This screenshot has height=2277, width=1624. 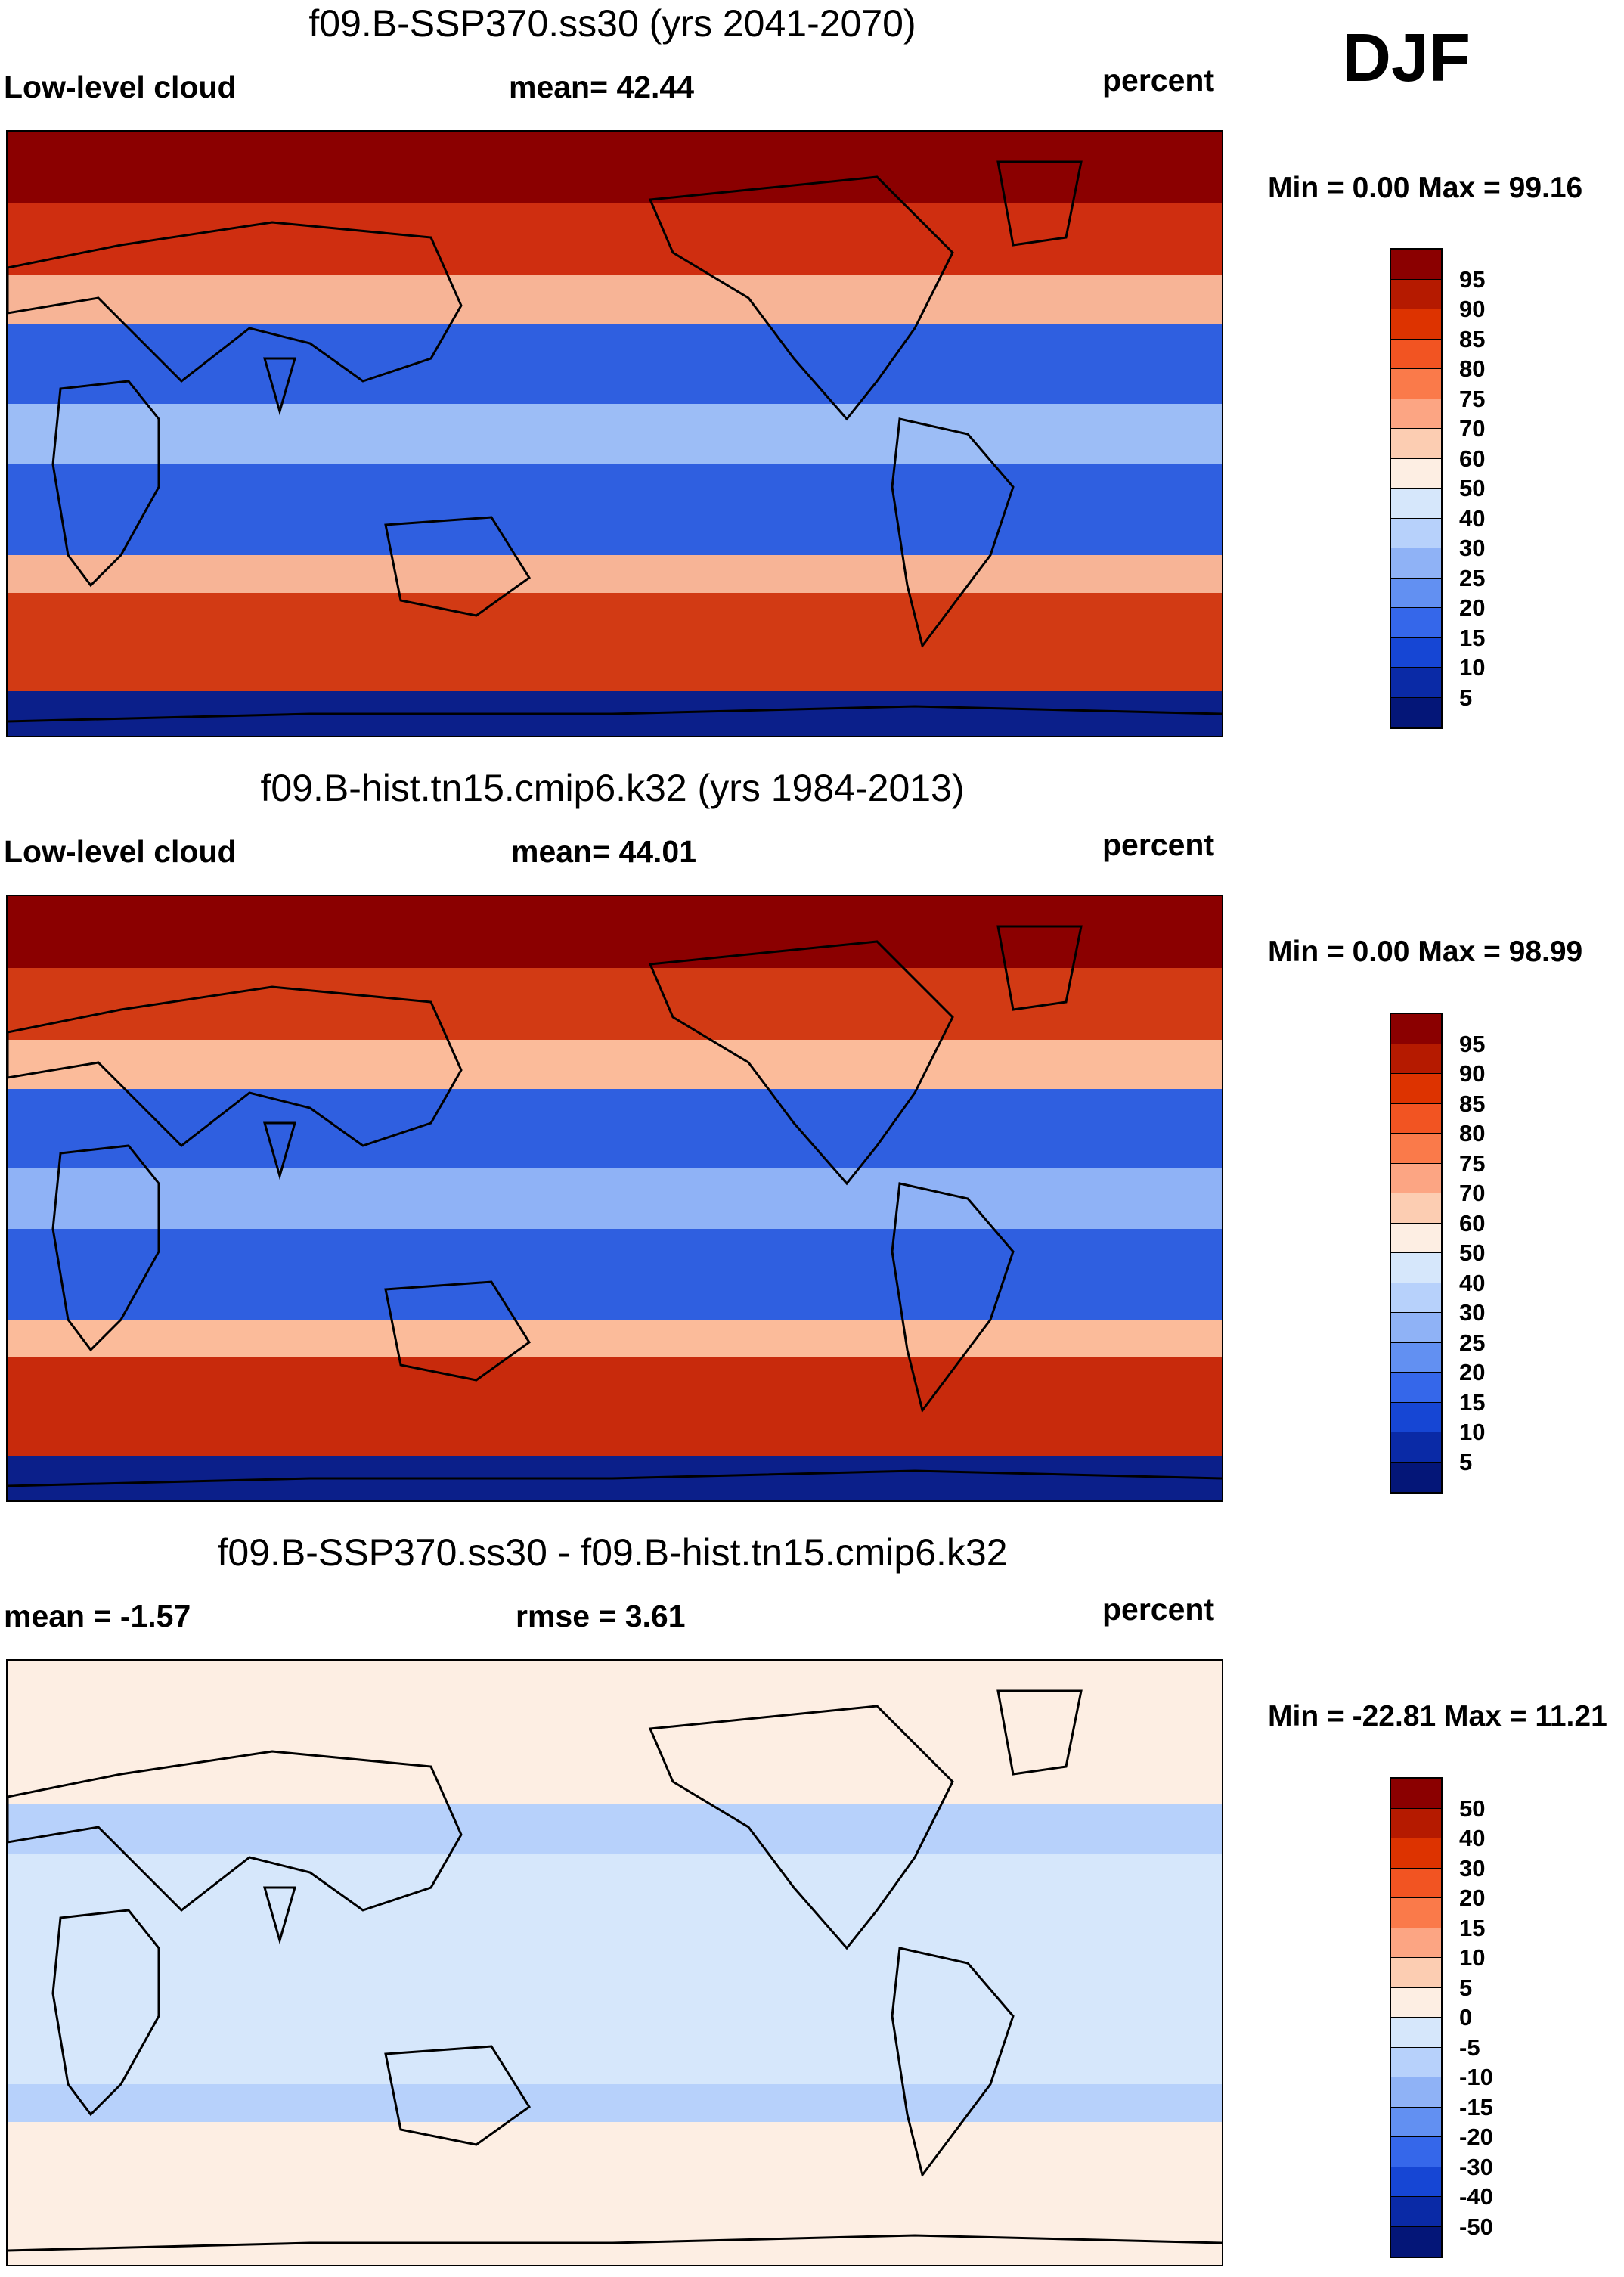 What do you see at coordinates (1472, 1342) in the screenshot?
I see `colorbar-tick-label: 25` at bounding box center [1472, 1342].